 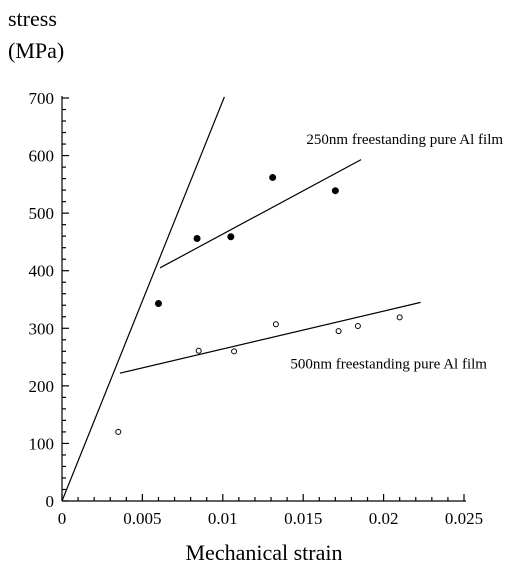 I want to click on y-axis-label-line2: (MPa), so click(x=36, y=50).